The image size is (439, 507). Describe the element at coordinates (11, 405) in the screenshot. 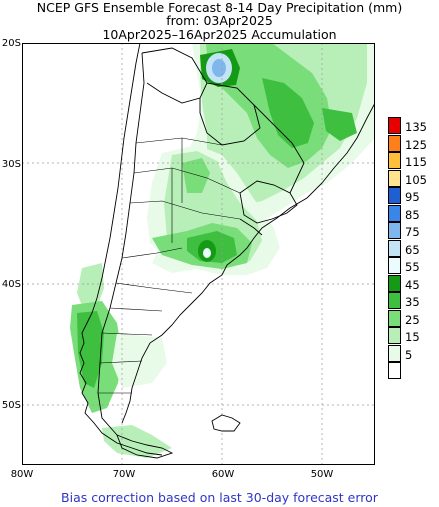

I see `lat-label-50s: 50S` at that location.